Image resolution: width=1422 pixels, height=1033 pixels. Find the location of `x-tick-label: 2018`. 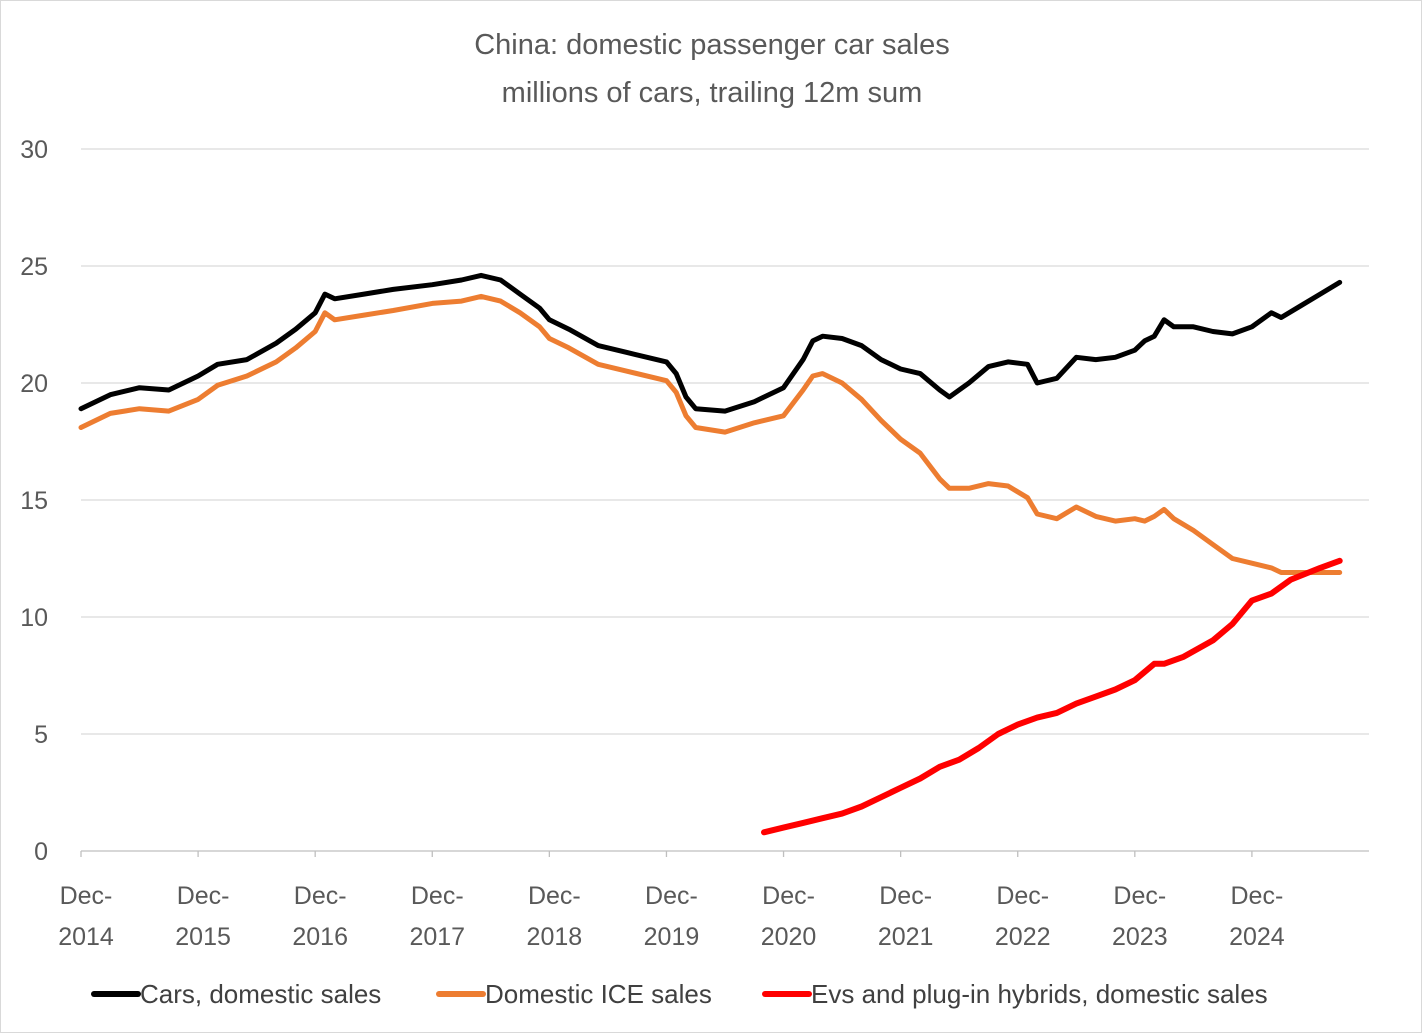

x-tick-label: 2018 is located at coordinates (555, 937).